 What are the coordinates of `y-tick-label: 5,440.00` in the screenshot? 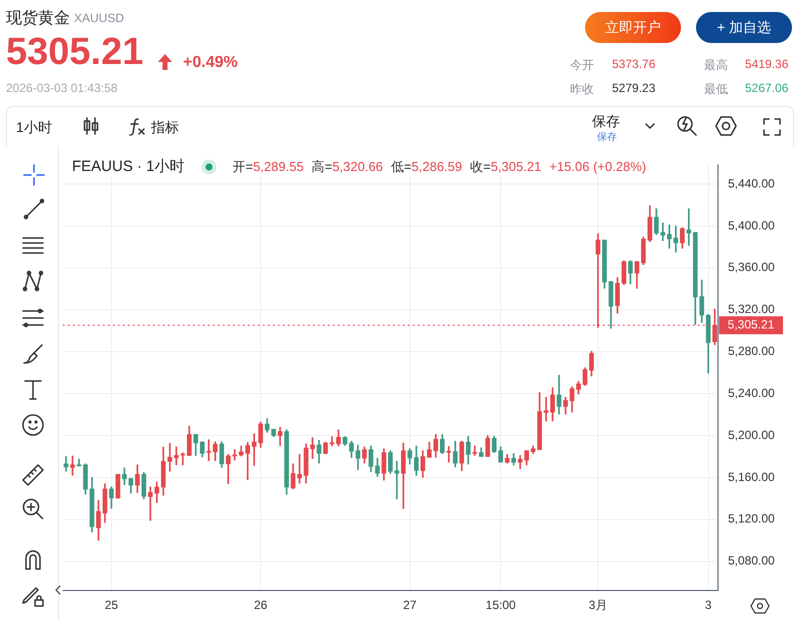 It's located at (752, 183).